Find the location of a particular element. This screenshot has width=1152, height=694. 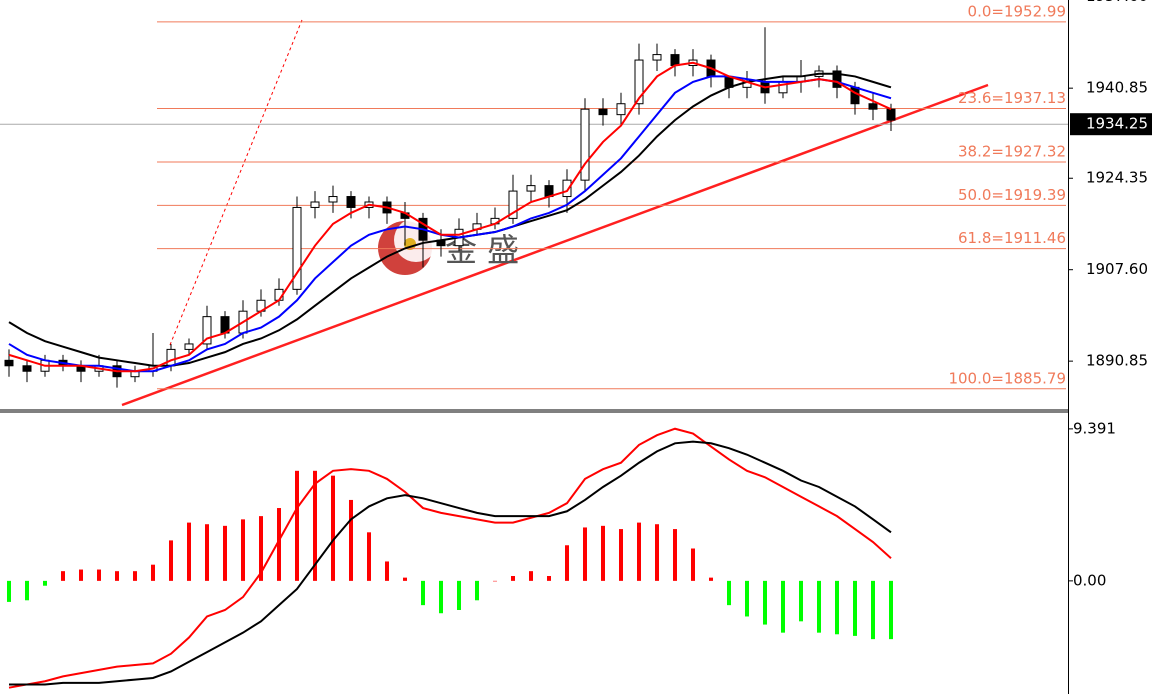

y-tick-label: 1924.35 is located at coordinates (1117, 178).